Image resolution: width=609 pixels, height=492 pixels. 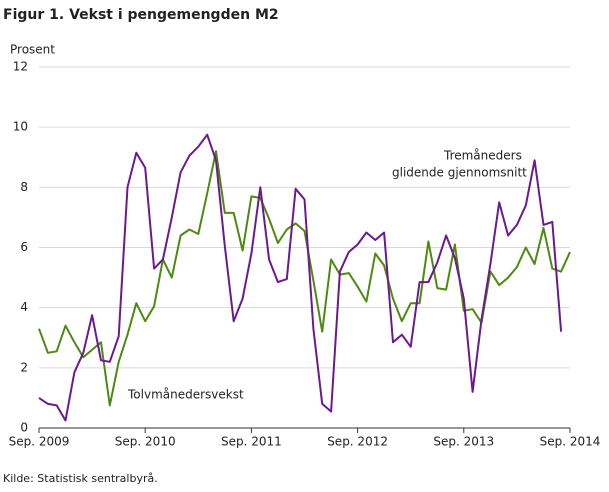 I want to click on annotation: glidende gjennomsnitt, so click(x=459, y=173).